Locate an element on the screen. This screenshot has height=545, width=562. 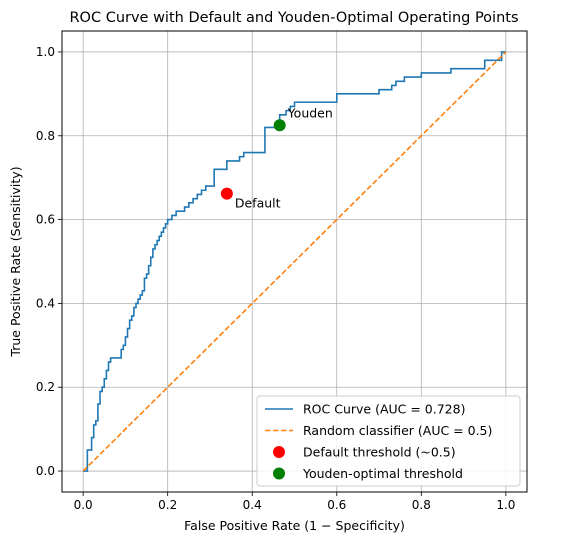
x-axis-label: False Positive Rate (1 − Specificity) is located at coordinates (294, 525).